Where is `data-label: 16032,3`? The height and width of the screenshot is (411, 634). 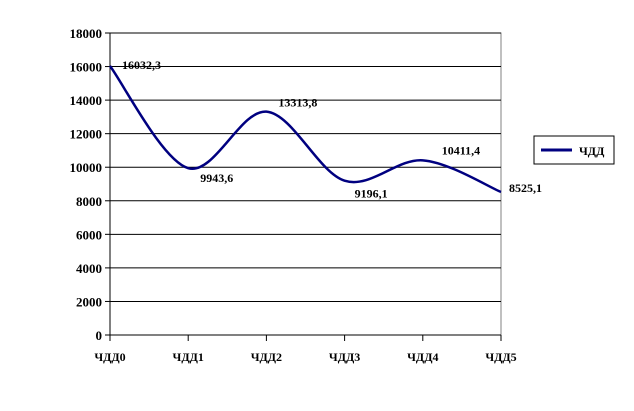 data-label: 16032,3 is located at coordinates (141, 65).